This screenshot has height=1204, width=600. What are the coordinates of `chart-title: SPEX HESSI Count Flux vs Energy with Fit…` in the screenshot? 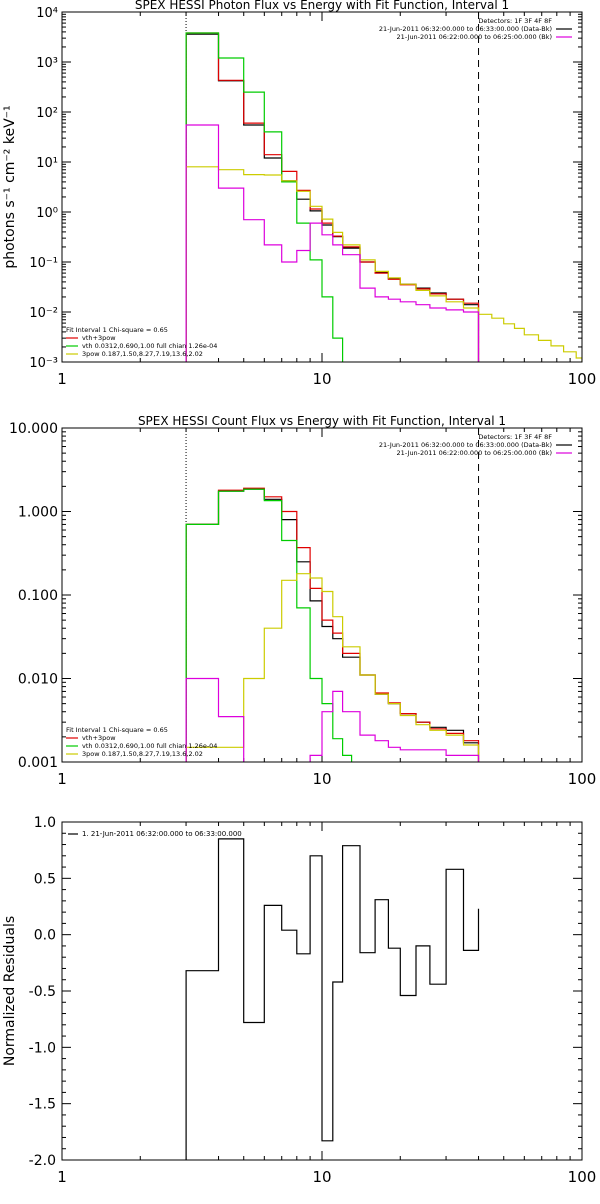 It's located at (322, 421).